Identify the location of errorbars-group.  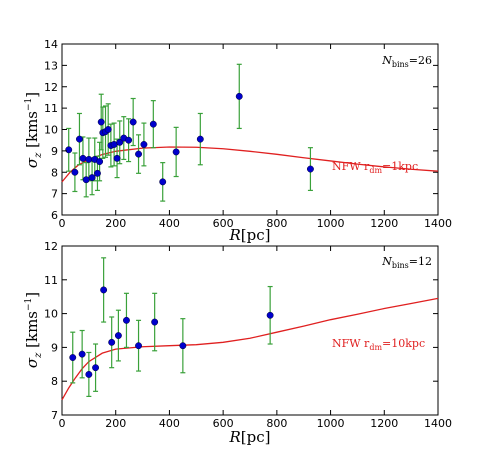
(171, 327).